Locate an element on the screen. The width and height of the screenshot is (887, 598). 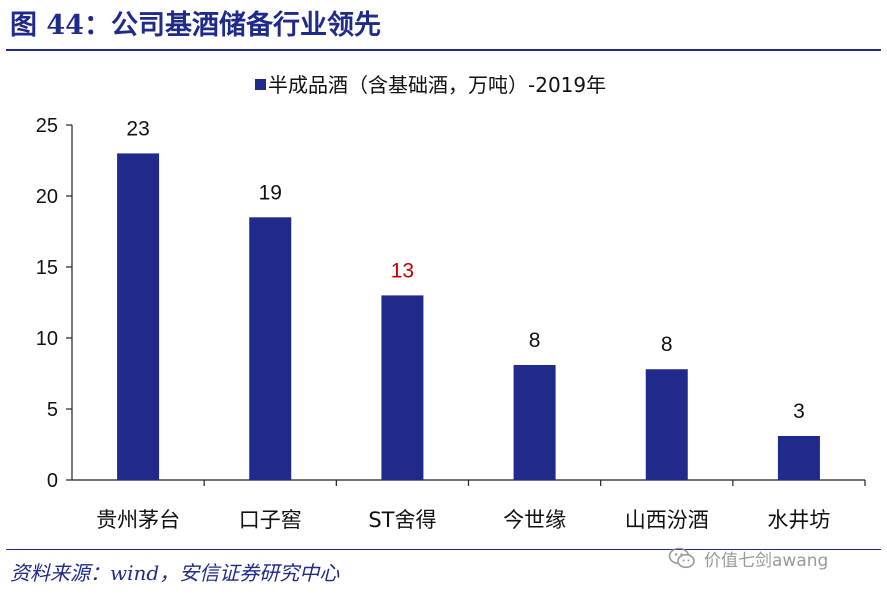
data-label: 13 is located at coordinates (402, 270).